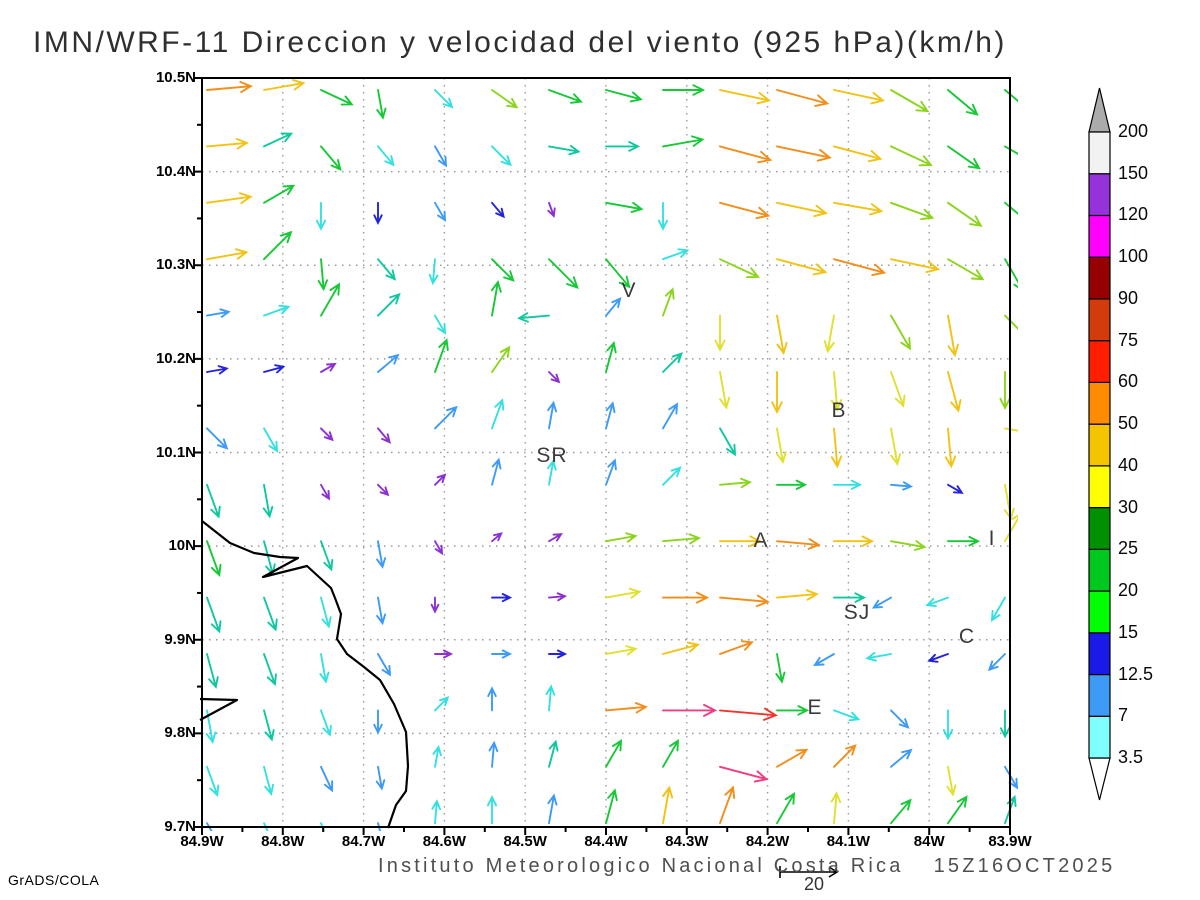 Image resolution: width=1200 pixels, height=900 pixels. Describe the element at coordinates (1133, 172) in the screenshot. I see `colorbar-tick-label: 150` at that location.